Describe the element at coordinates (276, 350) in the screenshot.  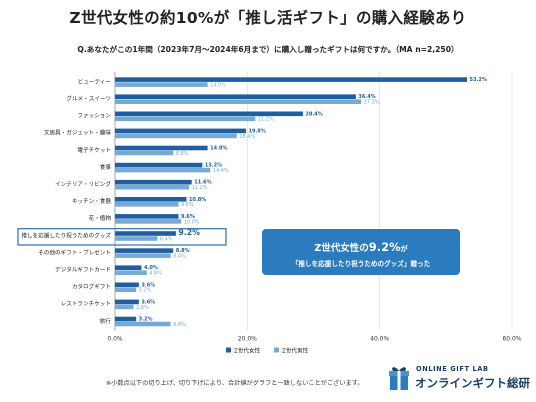
I see `legend-swatch-male` at that location.